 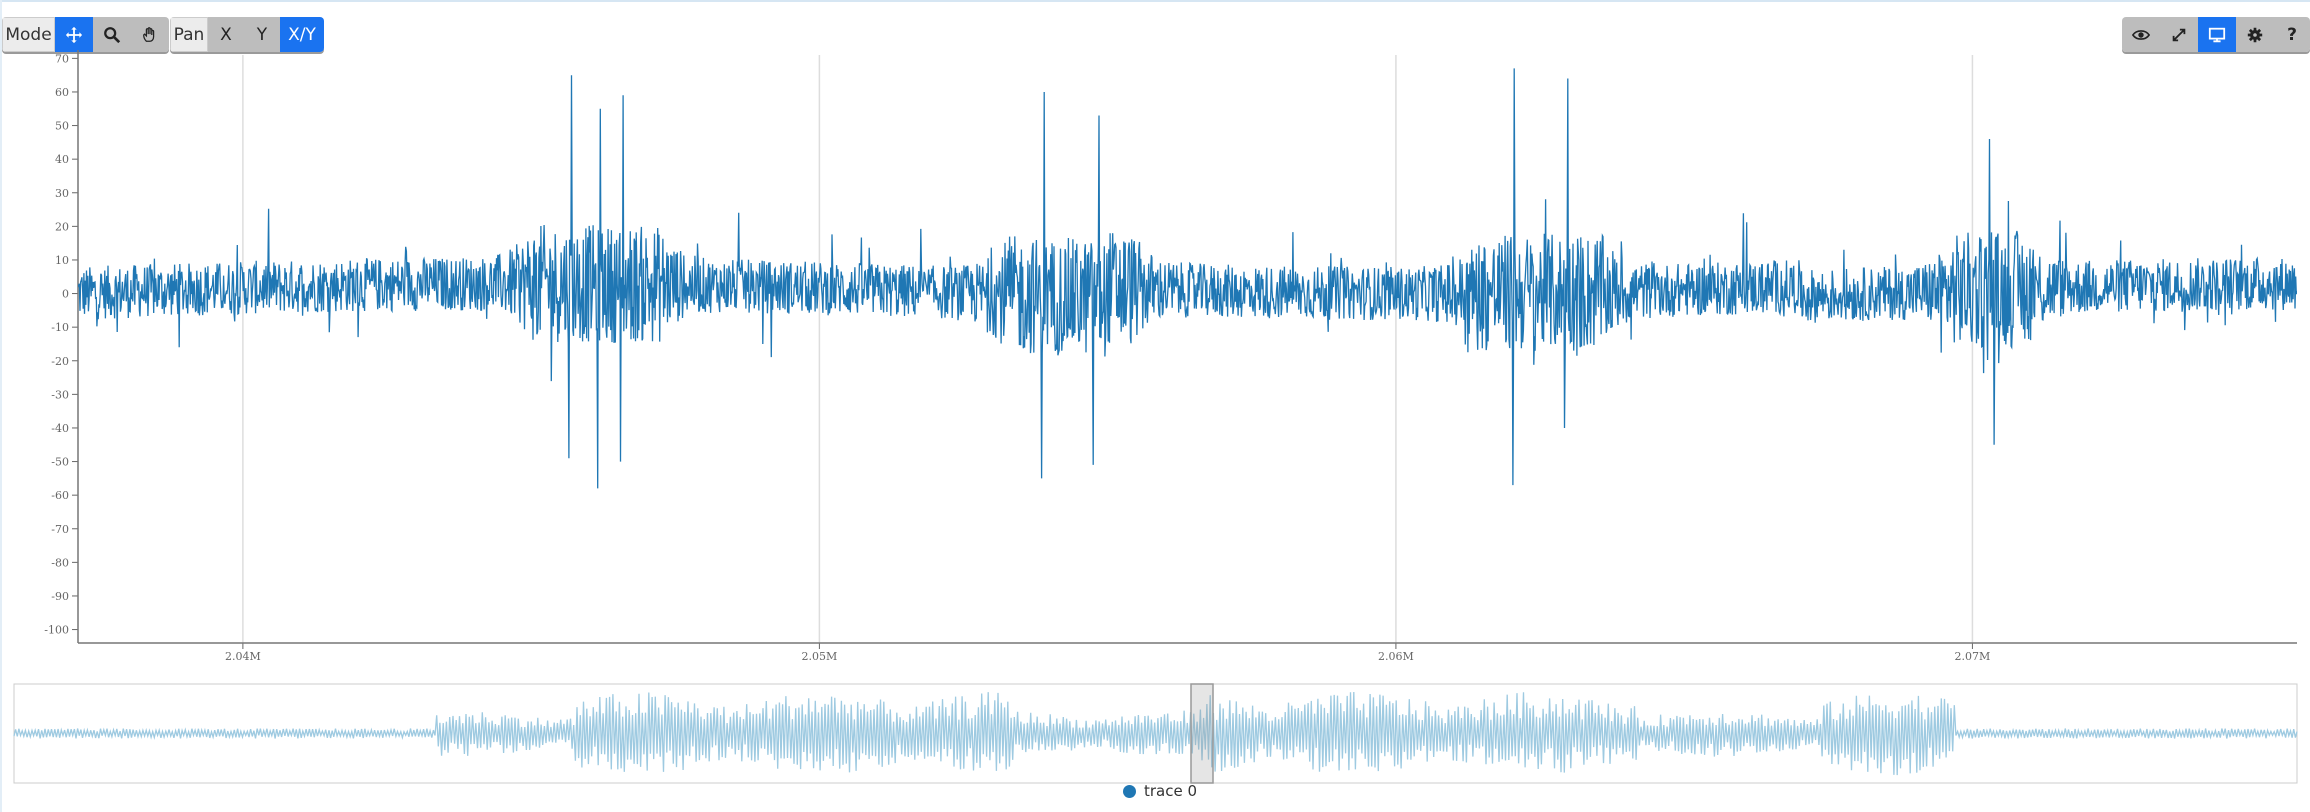 What do you see at coordinates (60, 327) in the screenshot?
I see `y-tick-label: -10` at bounding box center [60, 327].